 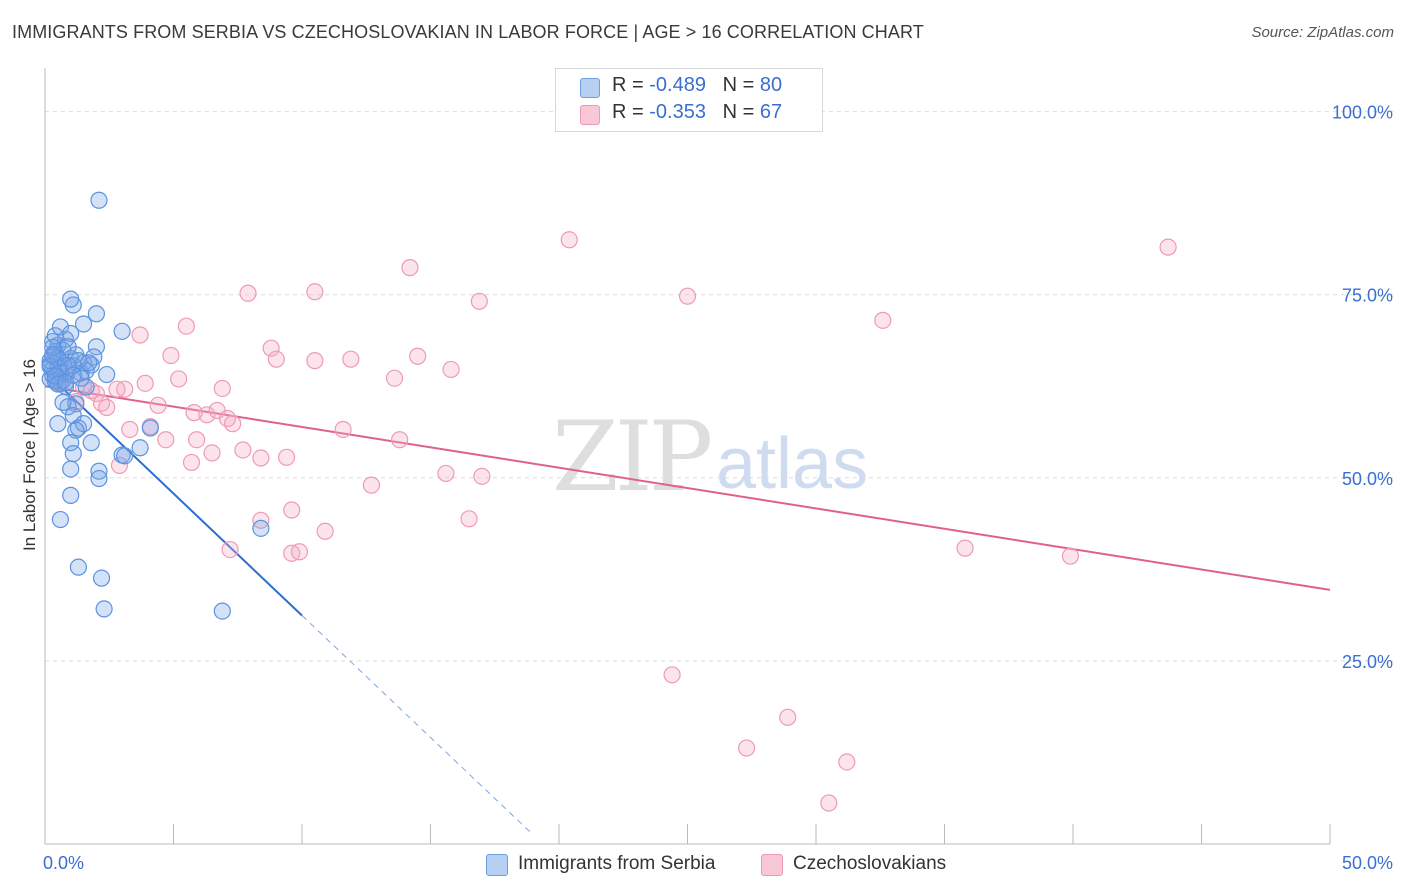 I want to click on y-tick-label: 50.0%, so click(x=1367, y=479).